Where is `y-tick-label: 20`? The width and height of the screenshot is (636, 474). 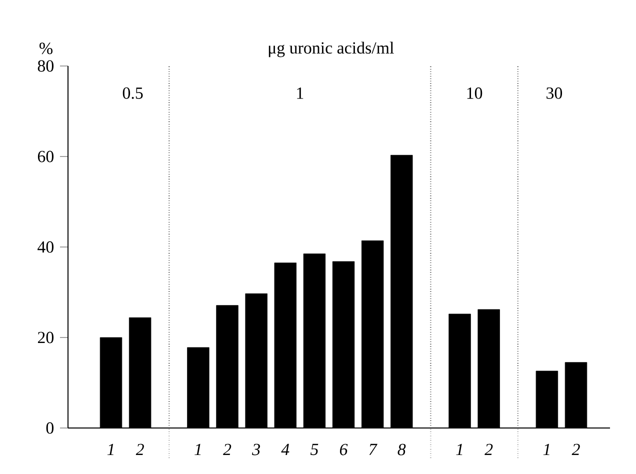
y-tick-label: 20 is located at coordinates (46, 338).